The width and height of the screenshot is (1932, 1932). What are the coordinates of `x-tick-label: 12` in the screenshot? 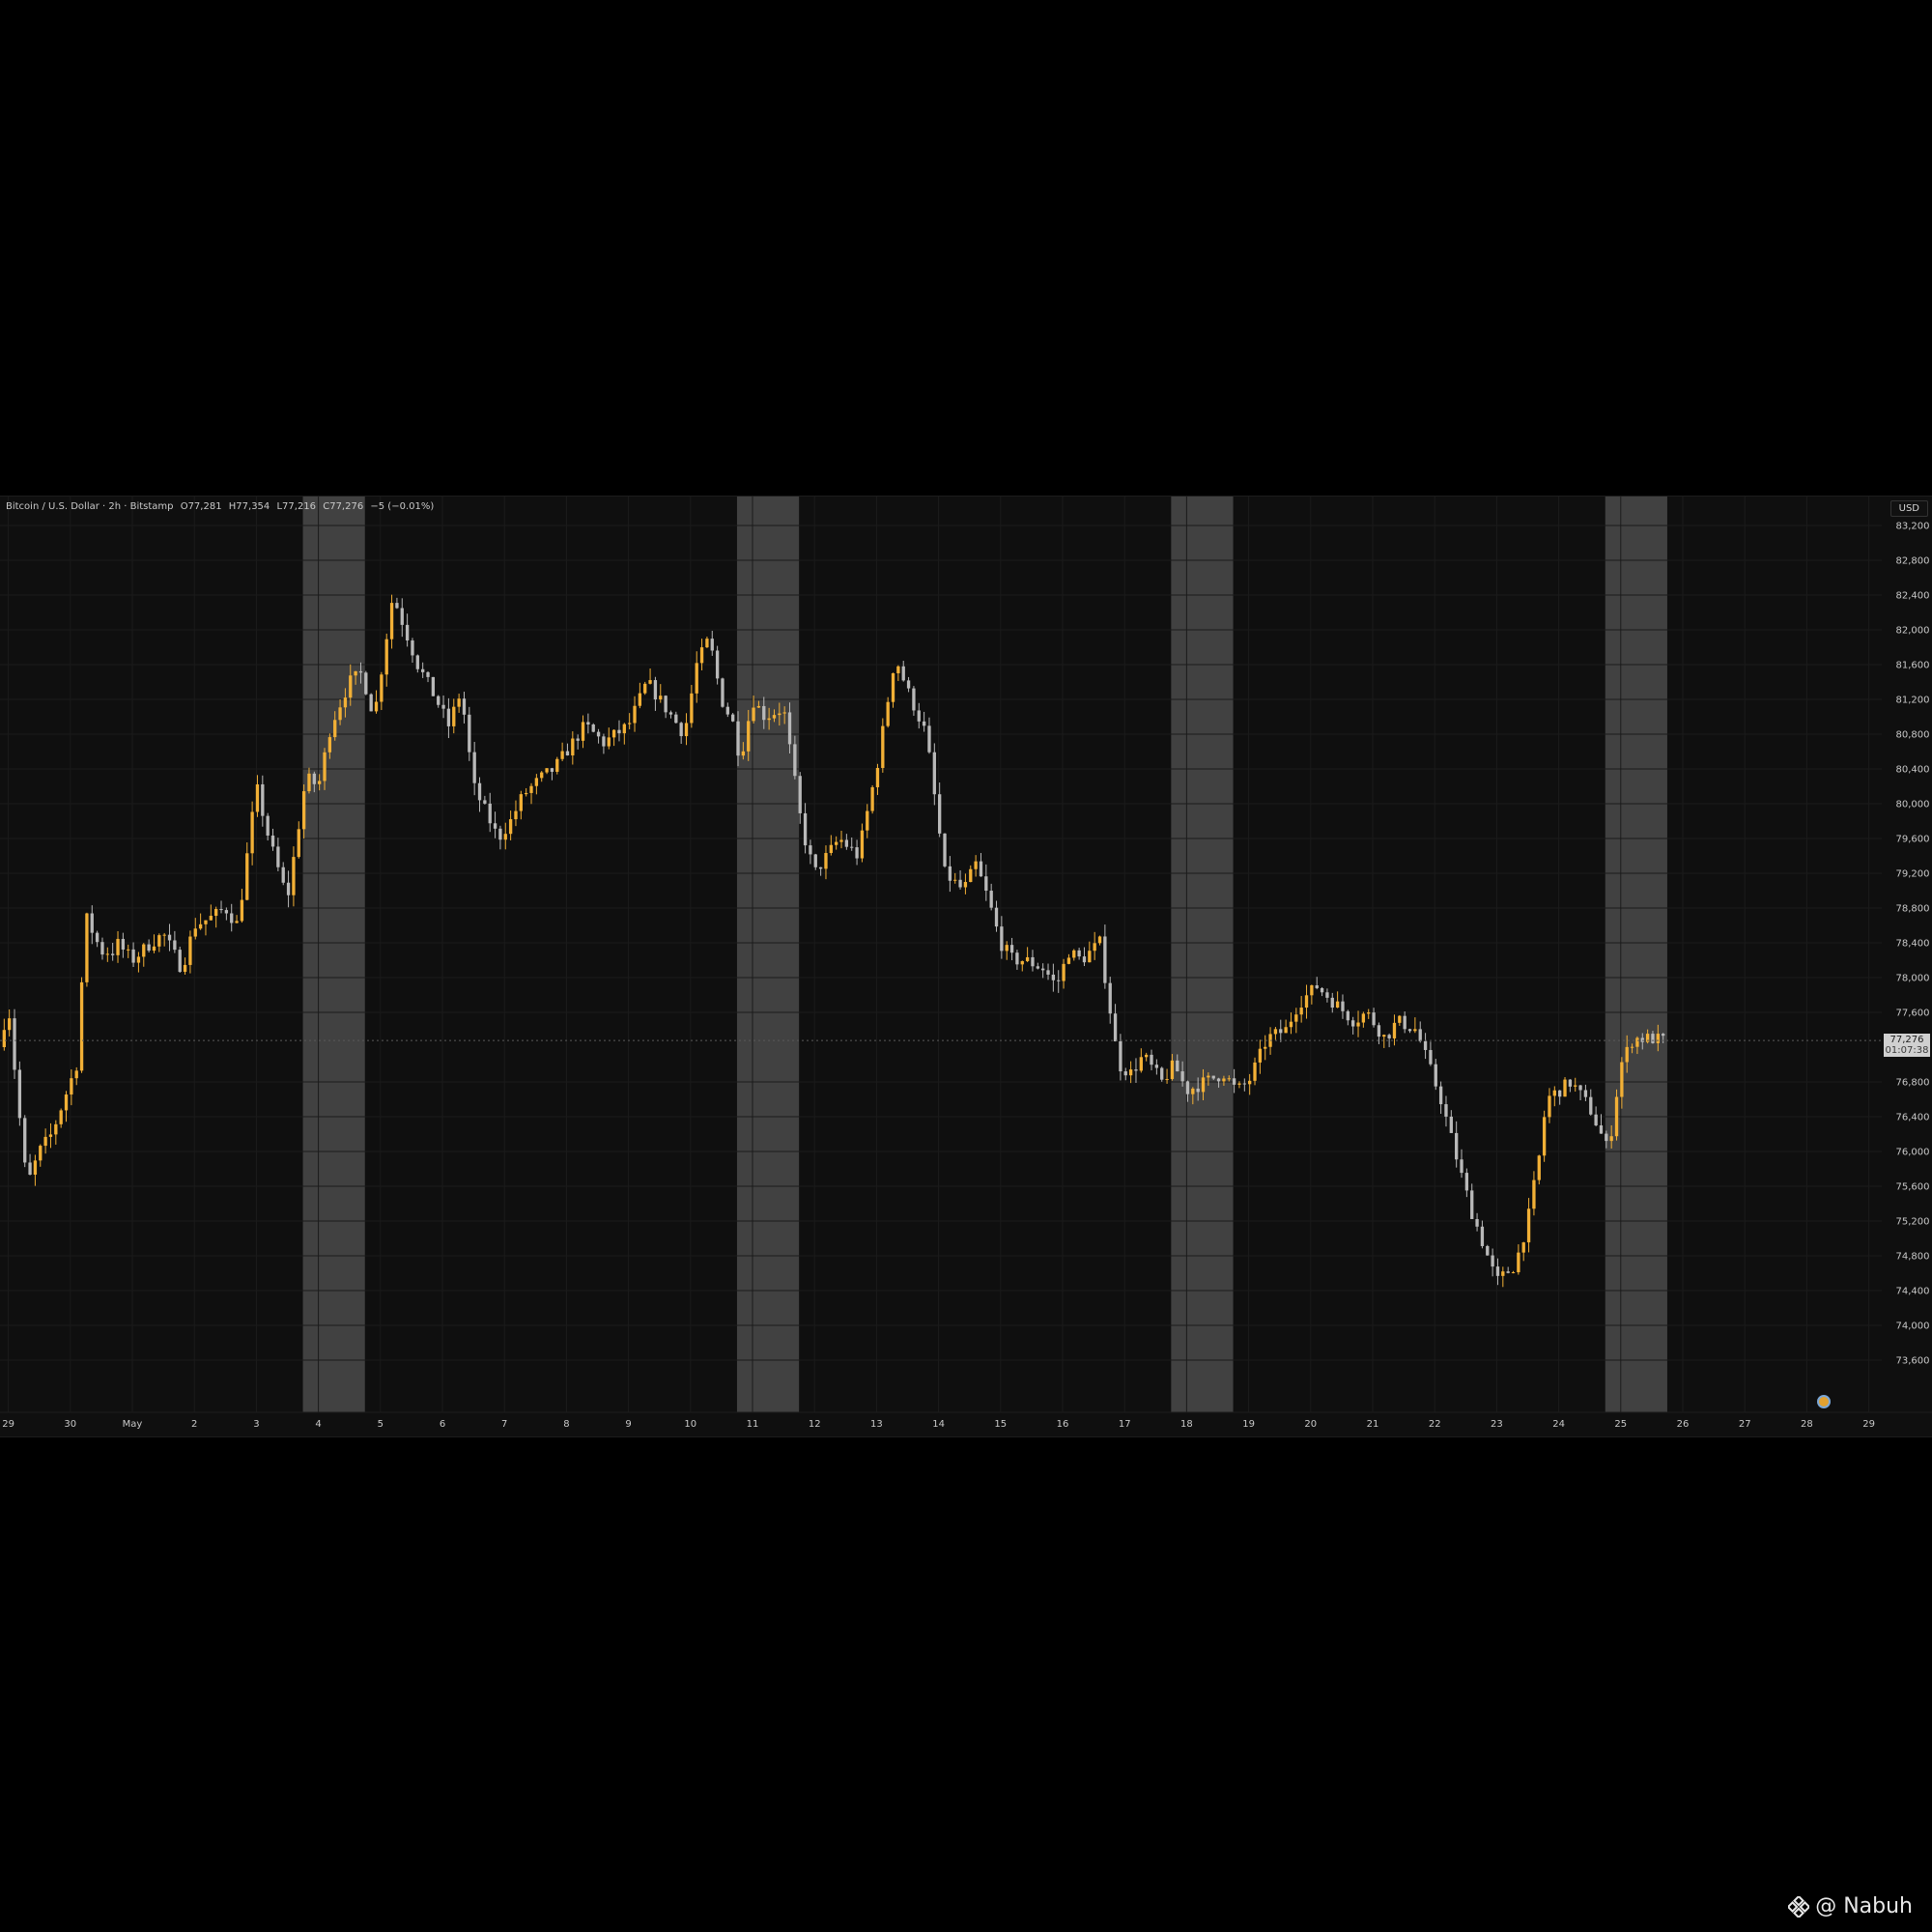 It's located at (815, 1424).